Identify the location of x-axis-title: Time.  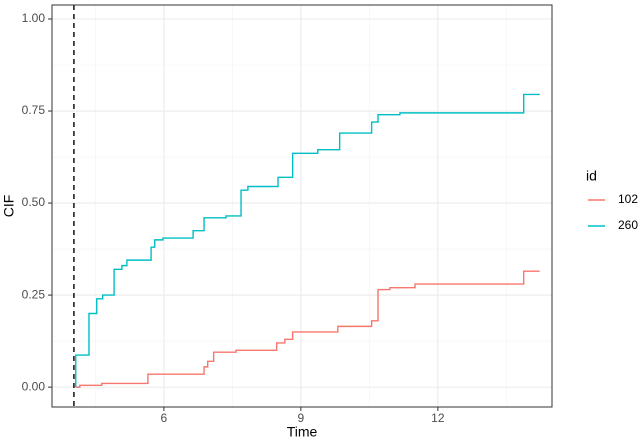
(302, 432).